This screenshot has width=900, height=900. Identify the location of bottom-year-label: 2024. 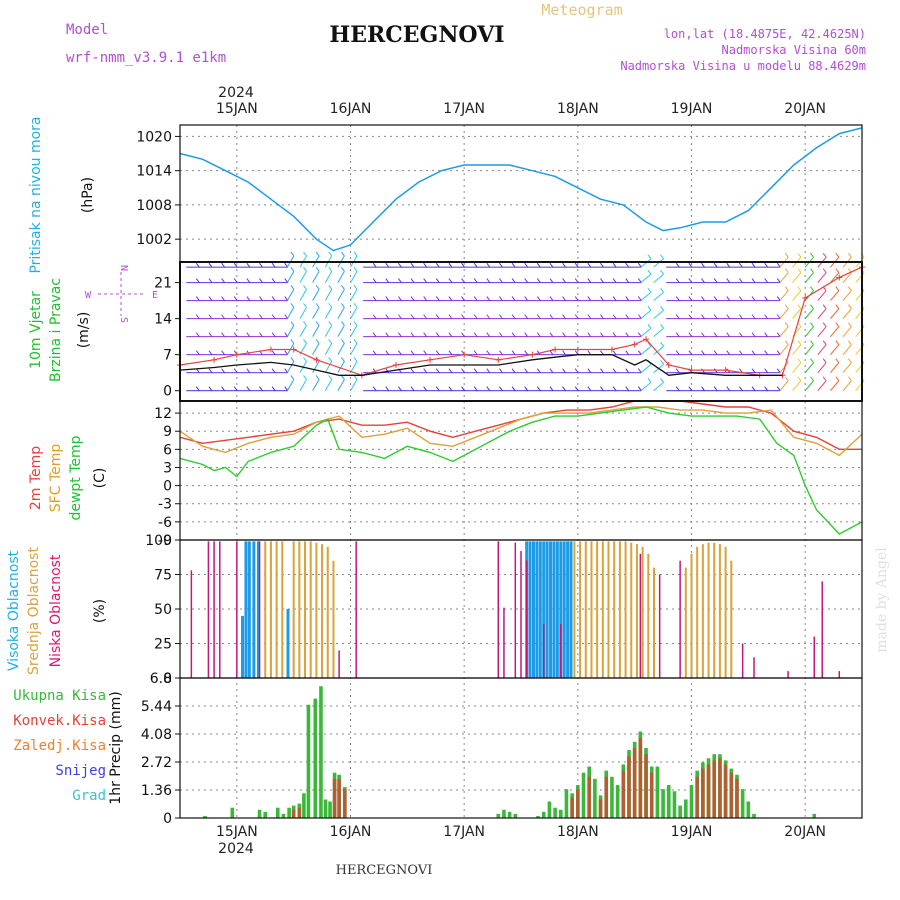
(236, 849).